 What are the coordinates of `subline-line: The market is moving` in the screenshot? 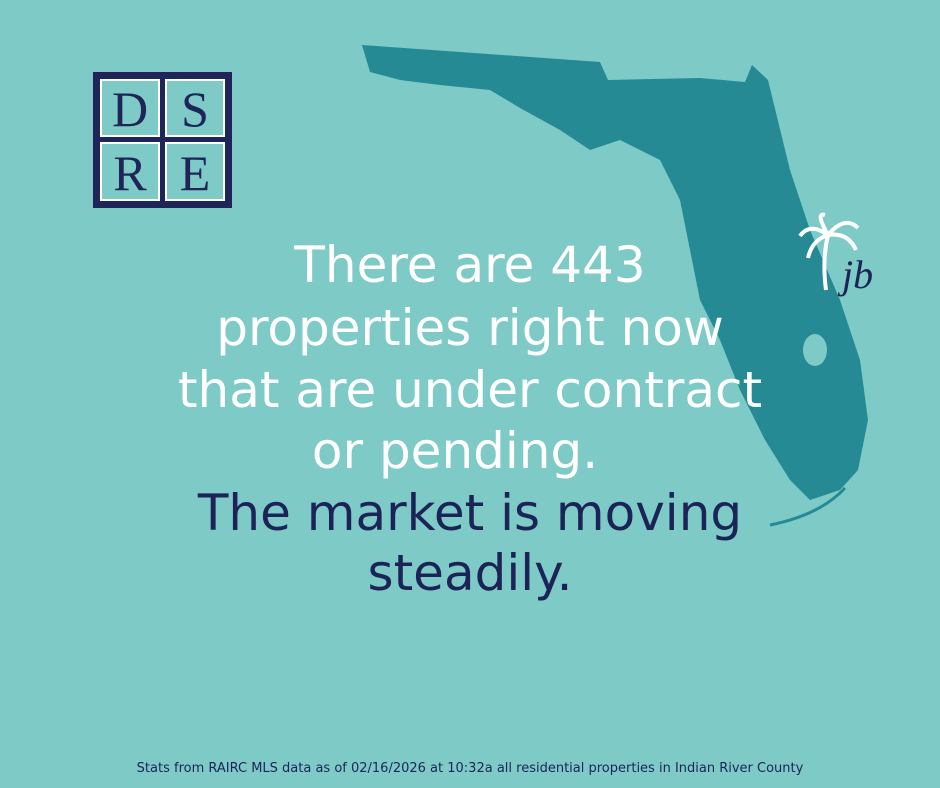 It's located at (469, 513).